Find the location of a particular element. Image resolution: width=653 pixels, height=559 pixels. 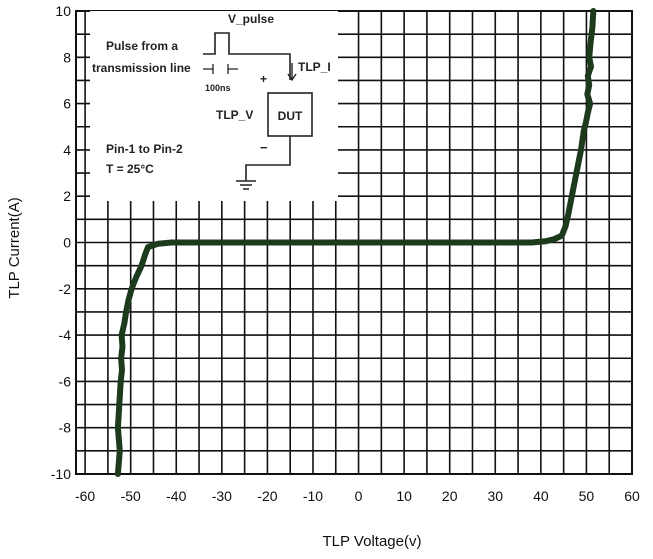

y-tick-label: -4 is located at coordinates (65, 335).